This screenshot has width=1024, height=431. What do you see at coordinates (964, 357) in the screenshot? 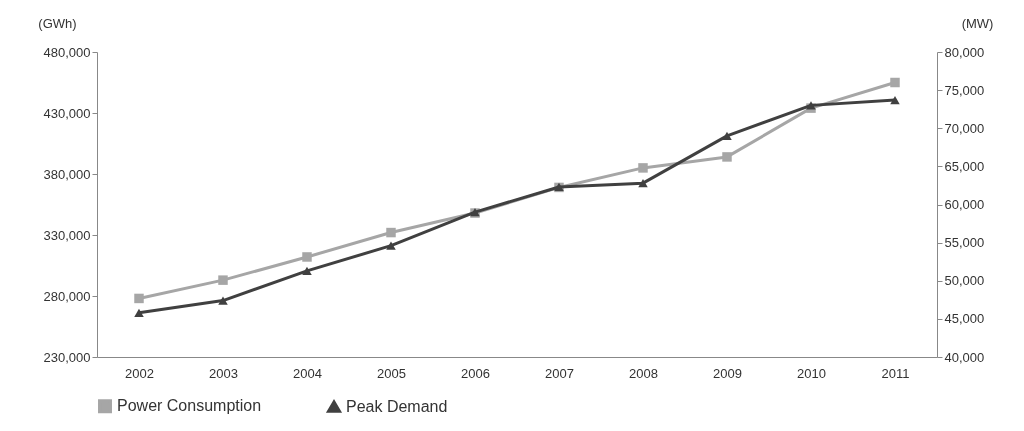
I see `y2-tick-label: 40,000` at bounding box center [964, 357].